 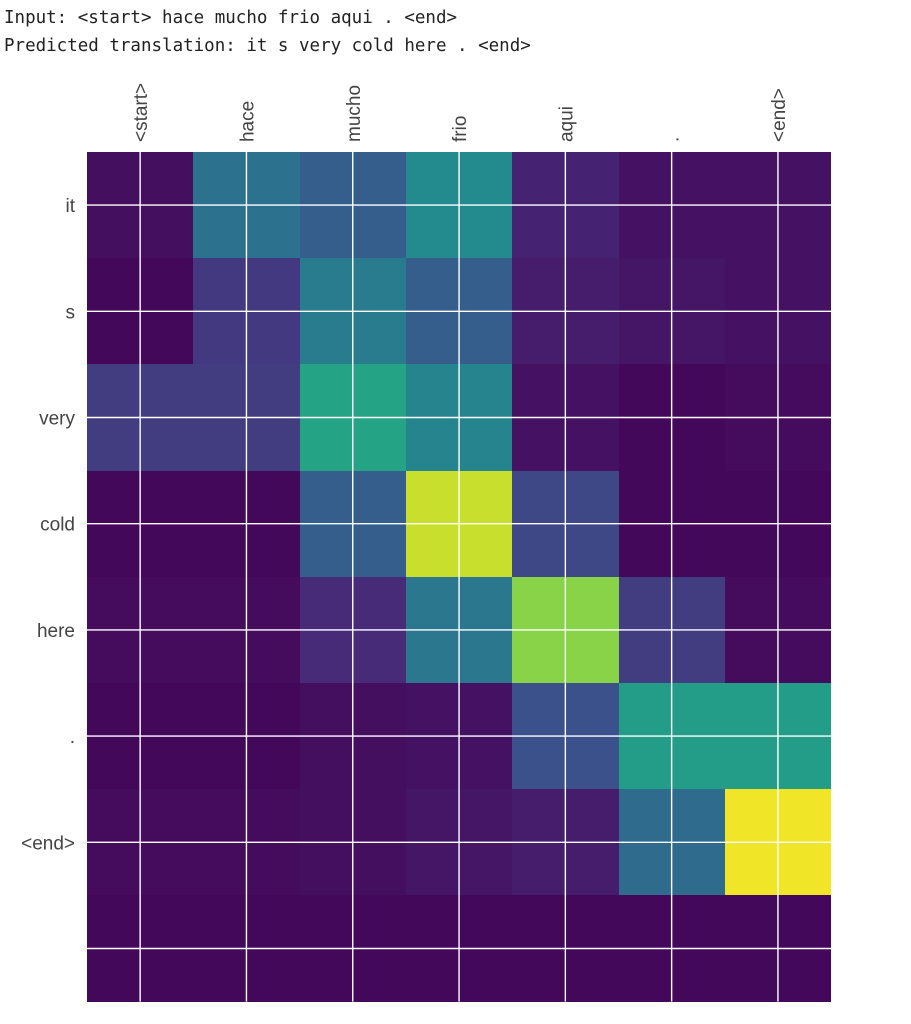 I want to click on x-tick-label: frio, so click(x=460, y=129).